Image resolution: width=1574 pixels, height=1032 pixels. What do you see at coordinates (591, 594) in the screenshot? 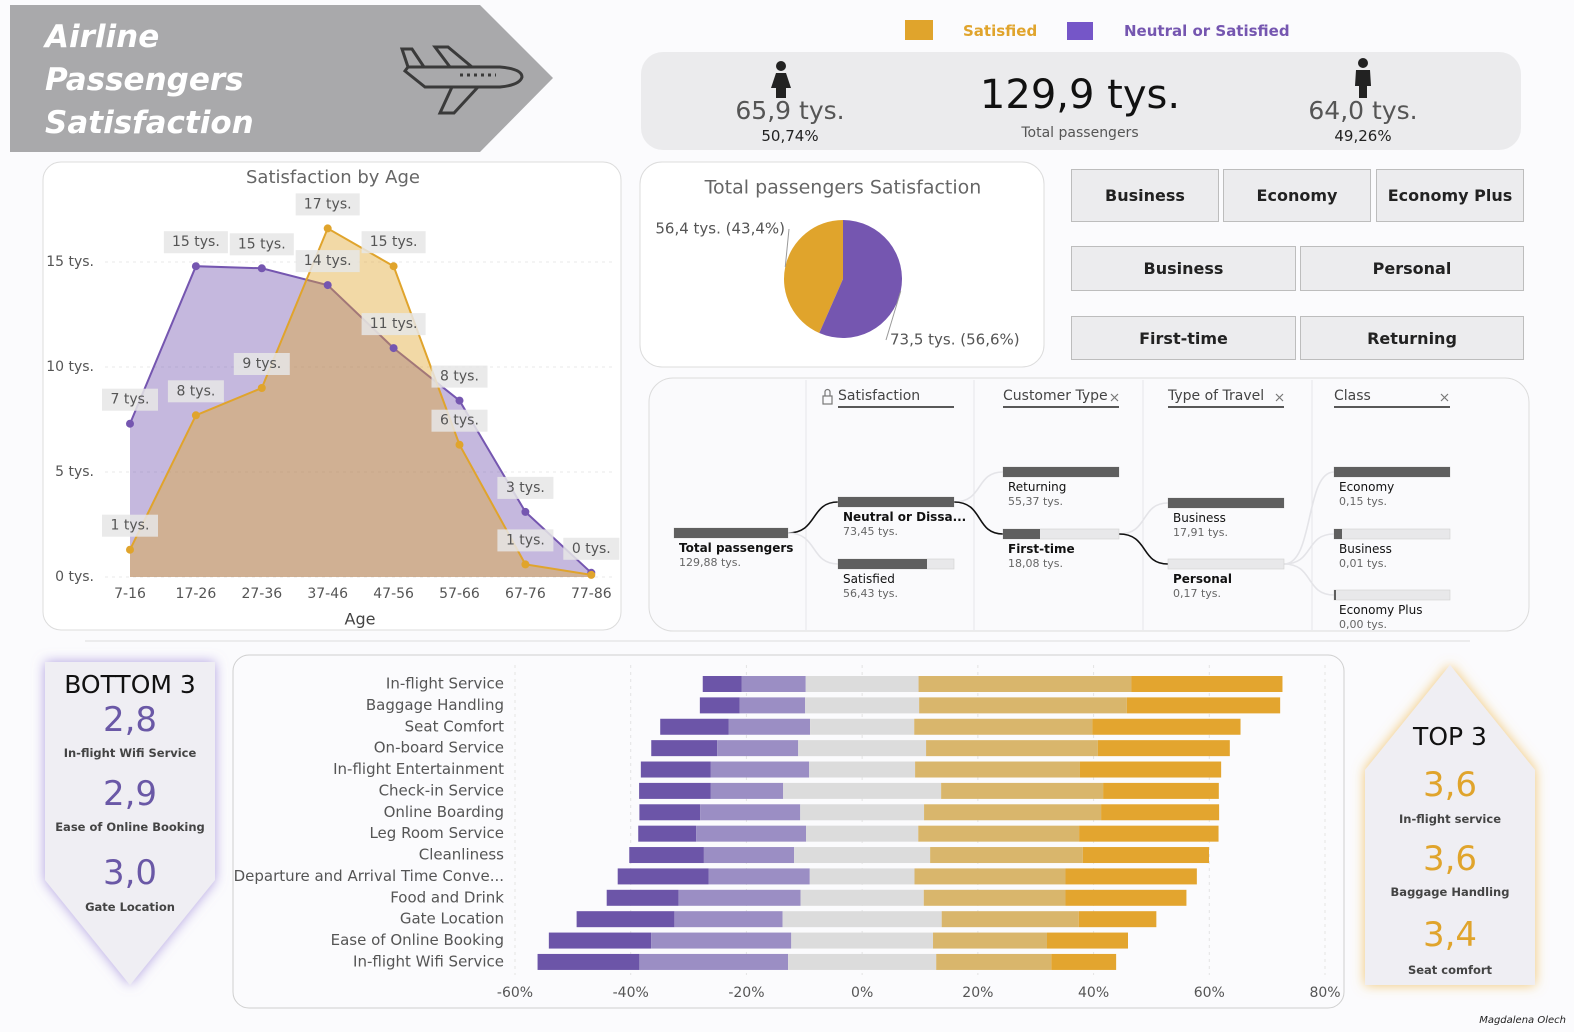
I see `x-tick-label: 77-86` at bounding box center [591, 594].